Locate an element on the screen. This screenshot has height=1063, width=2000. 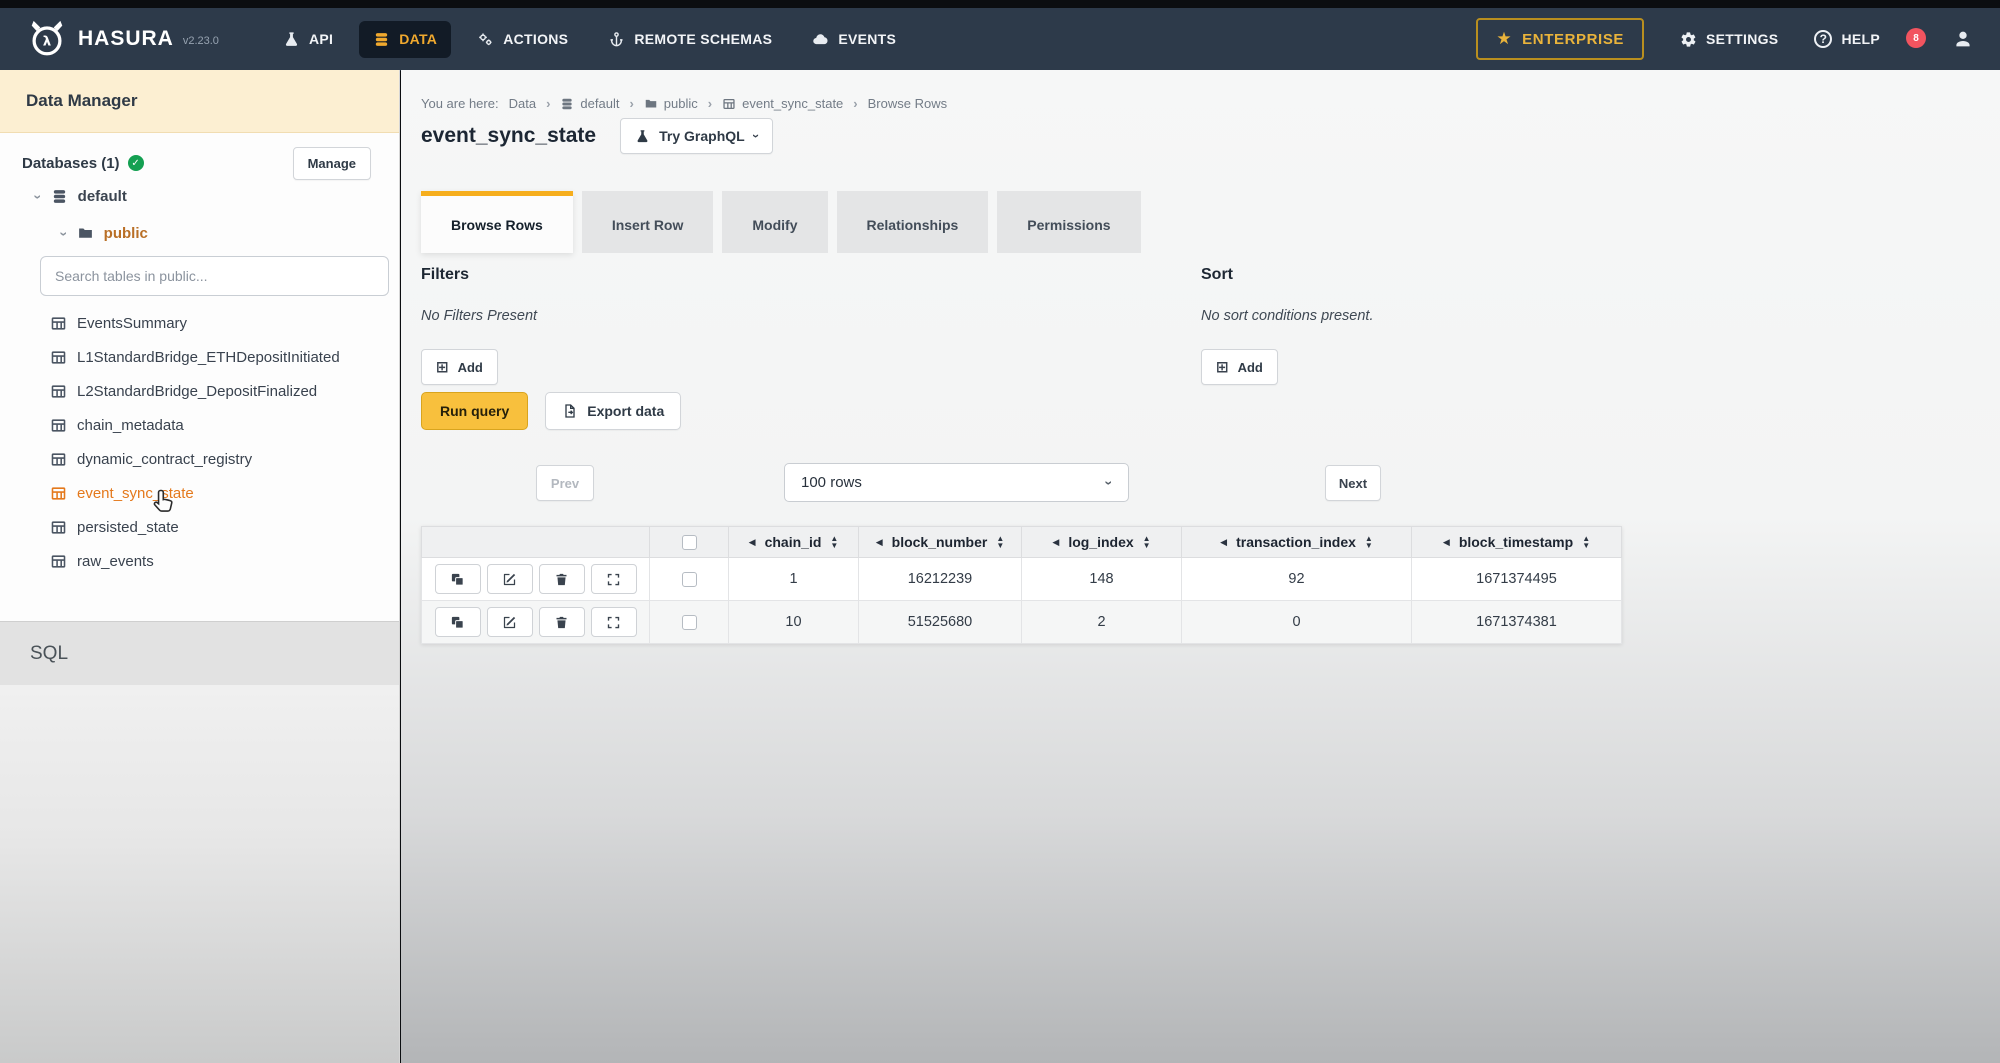
manage-button: Manage is located at coordinates (331, 163).